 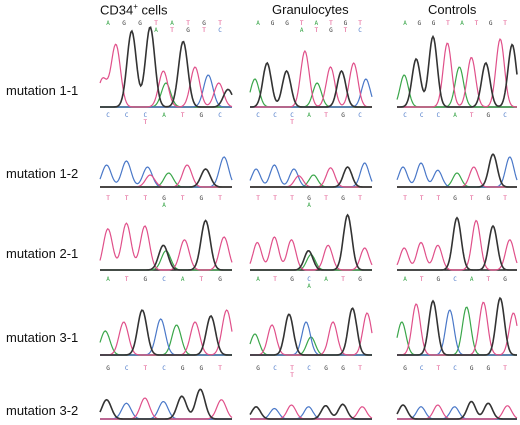 I want to click on trace-panel-m12-gran, so click(x=311, y=175).